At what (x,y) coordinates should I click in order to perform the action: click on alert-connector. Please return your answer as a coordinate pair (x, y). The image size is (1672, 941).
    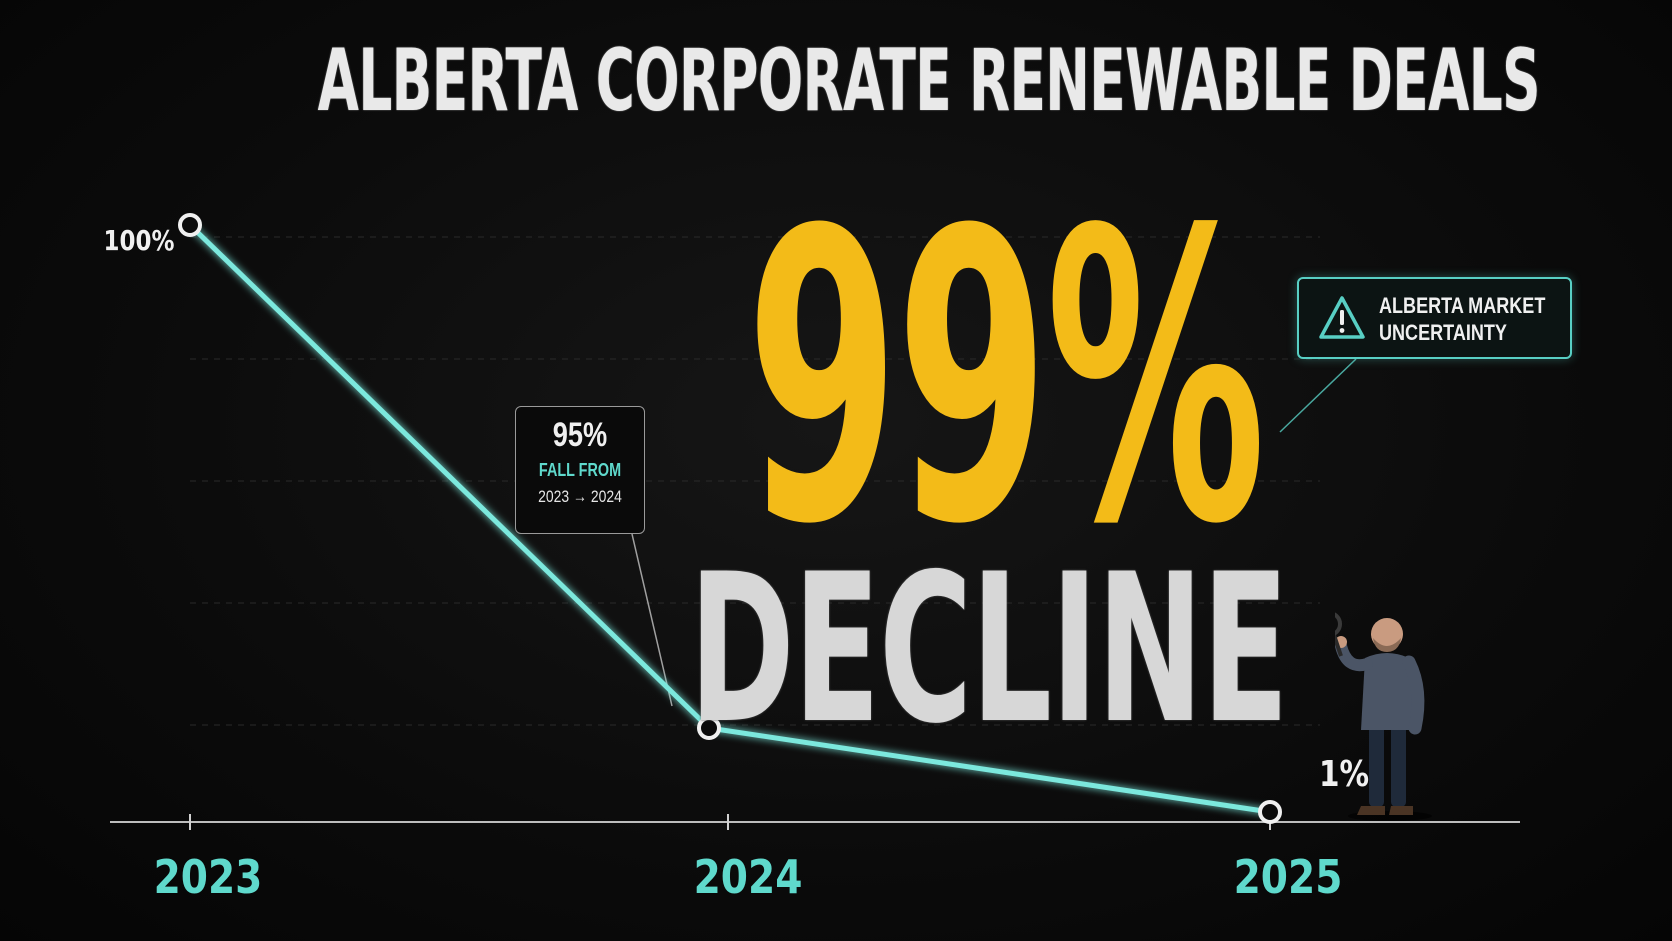
    Looking at the image, I should click on (1318, 395).